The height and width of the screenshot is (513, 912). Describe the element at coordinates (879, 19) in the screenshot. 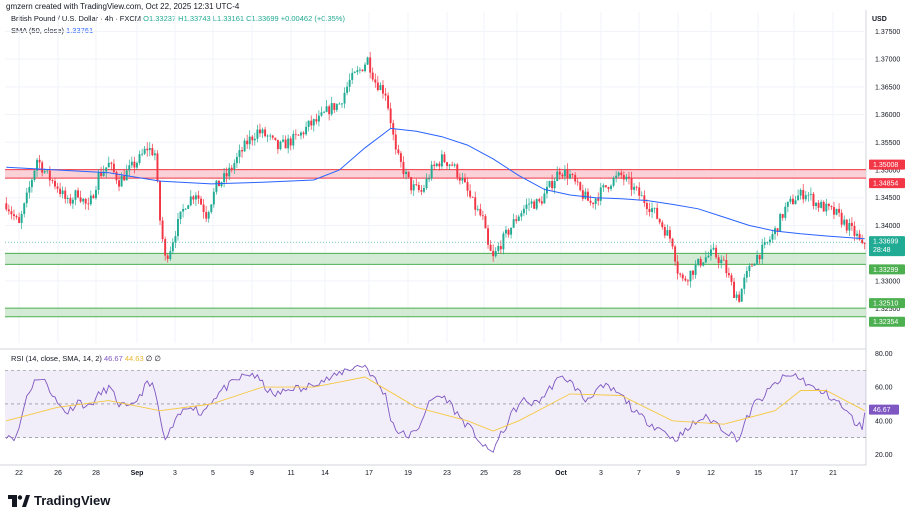

I see `currency-label: USD` at that location.